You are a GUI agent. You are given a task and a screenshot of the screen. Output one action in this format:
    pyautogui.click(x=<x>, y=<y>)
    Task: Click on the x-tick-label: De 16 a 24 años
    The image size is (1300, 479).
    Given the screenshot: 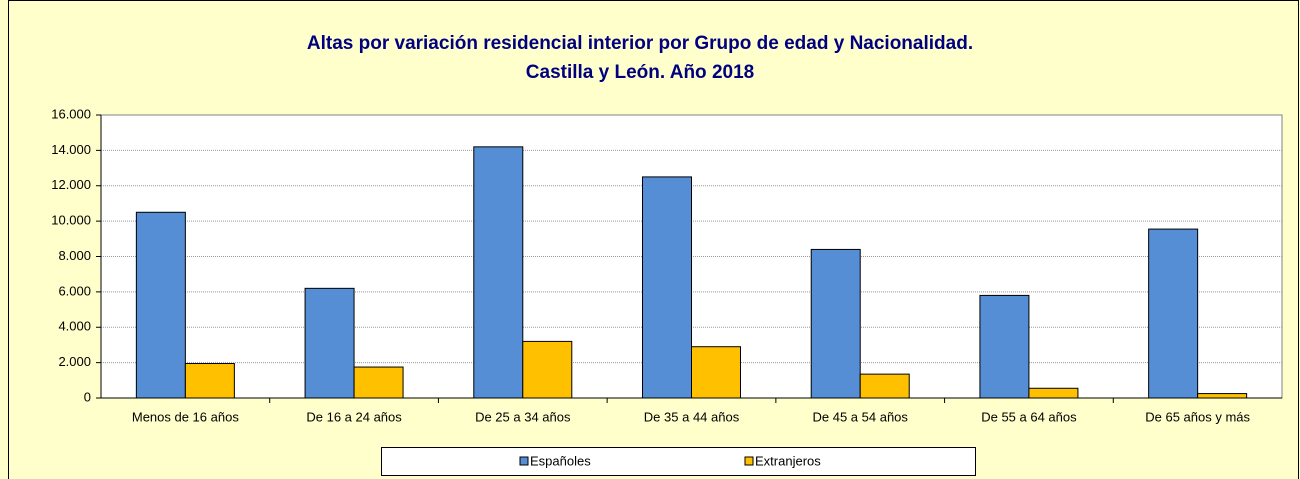 What is the action you would take?
    pyautogui.click(x=354, y=416)
    